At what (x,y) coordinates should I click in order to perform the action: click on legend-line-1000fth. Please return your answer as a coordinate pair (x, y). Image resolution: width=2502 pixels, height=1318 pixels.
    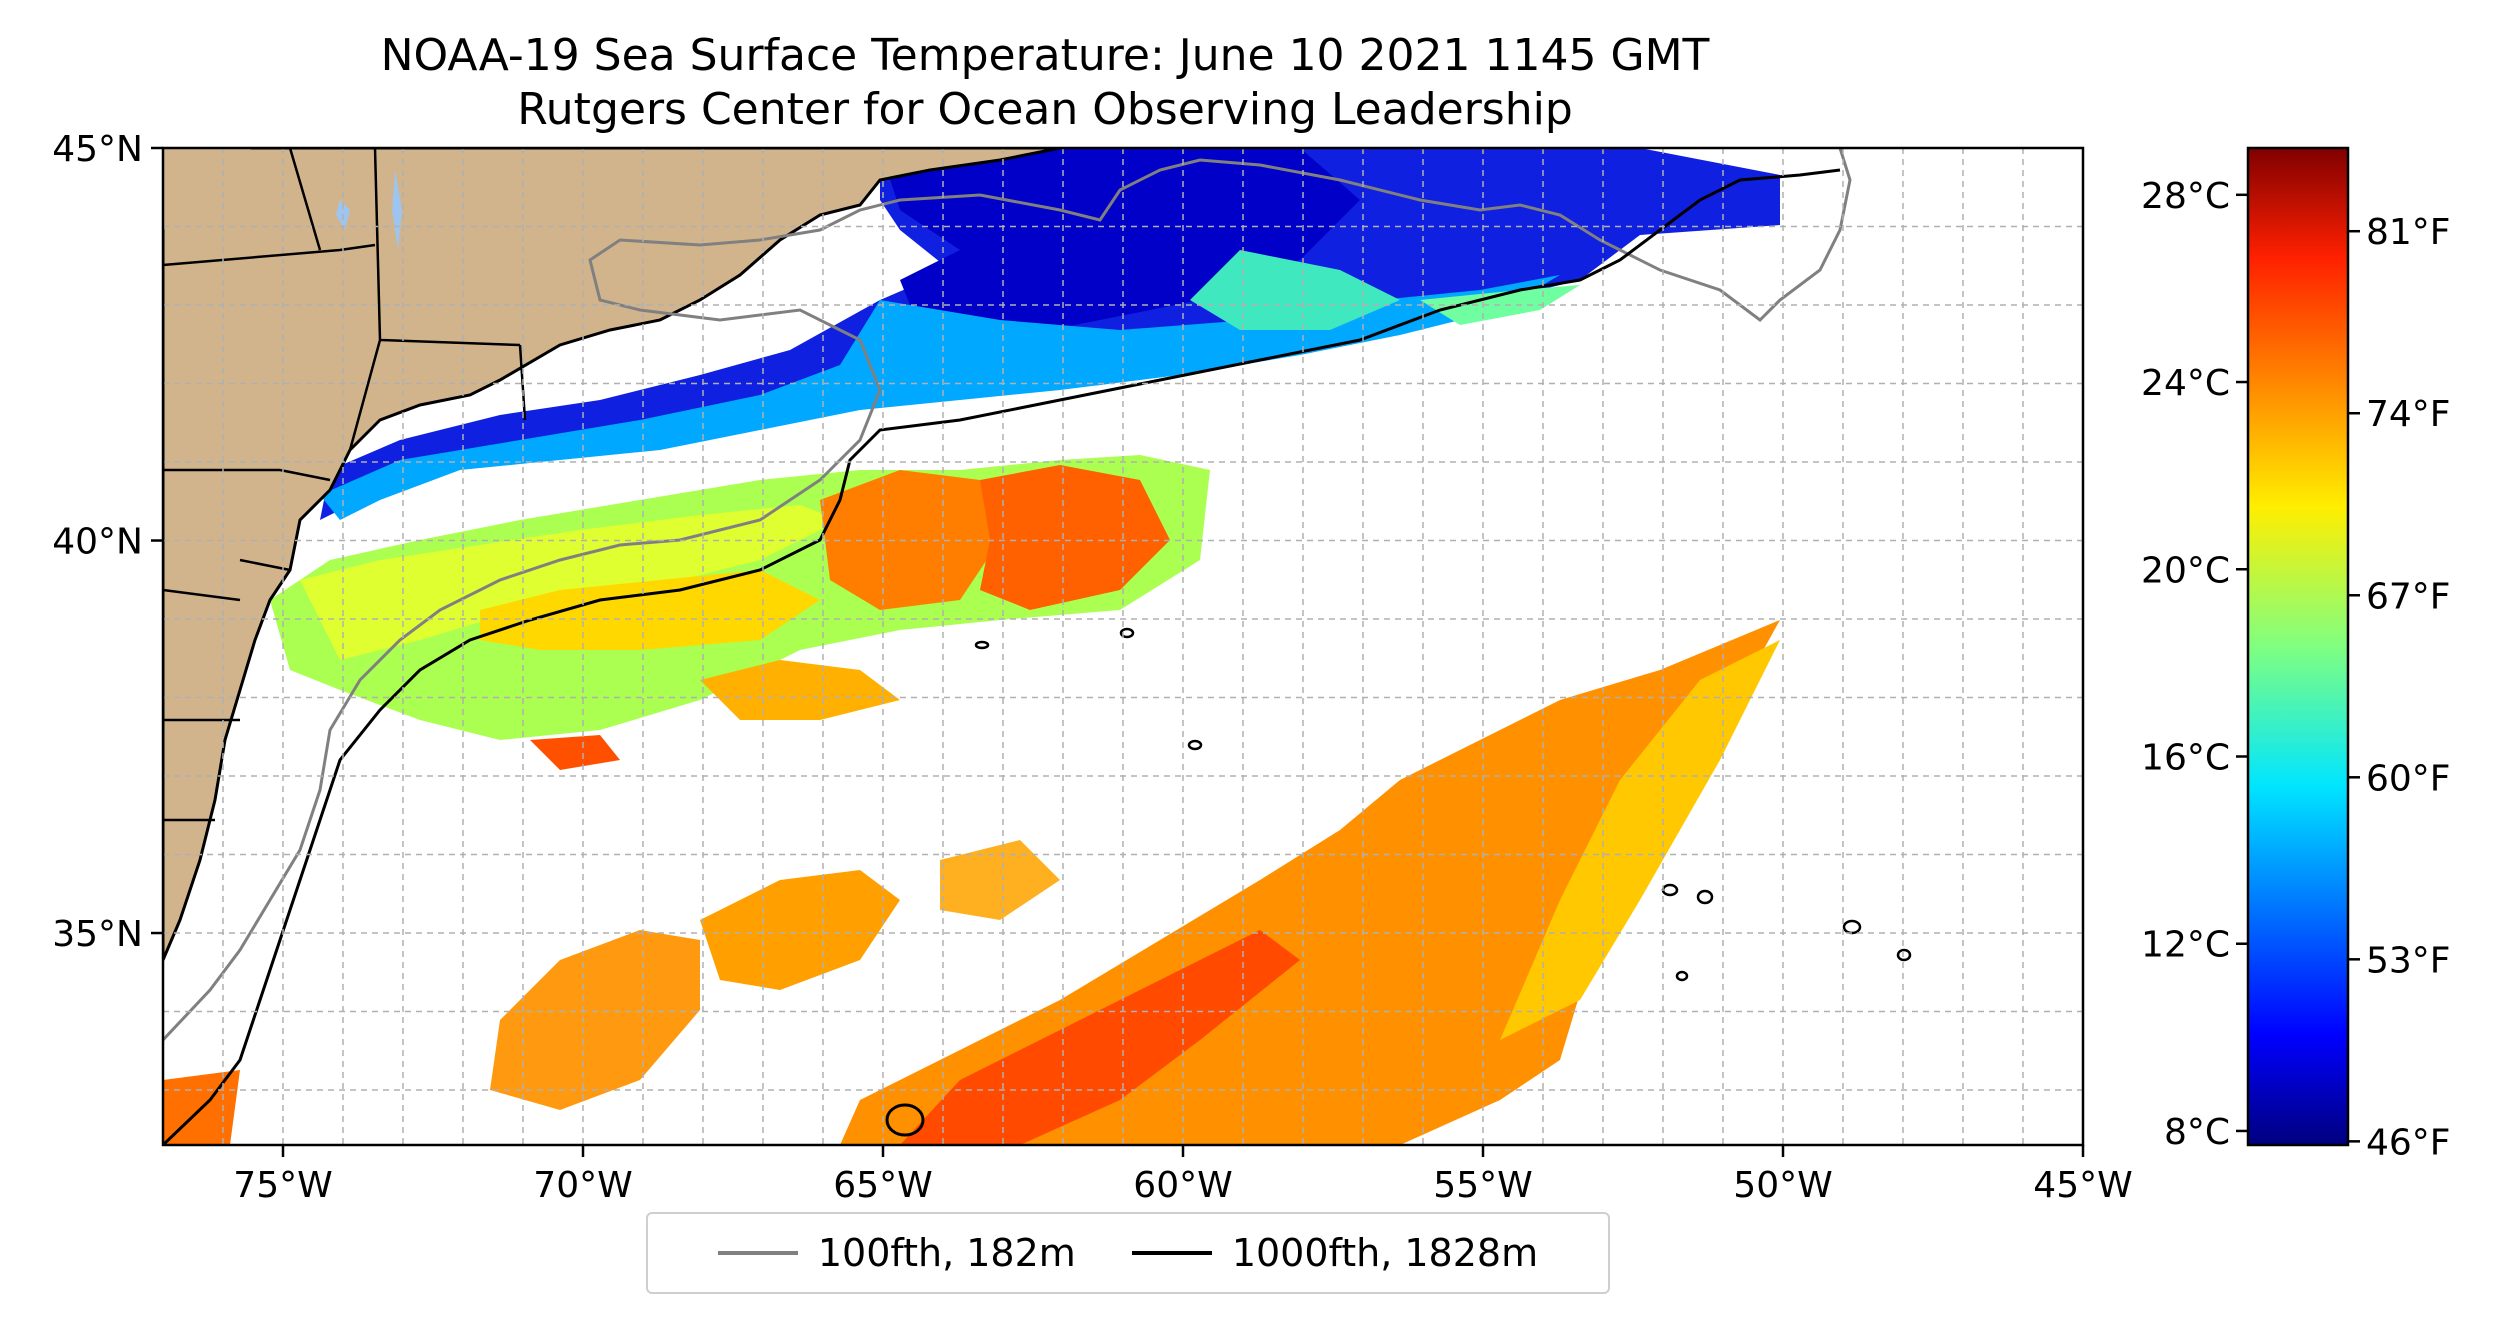
    Looking at the image, I should click on (1171, 1253).